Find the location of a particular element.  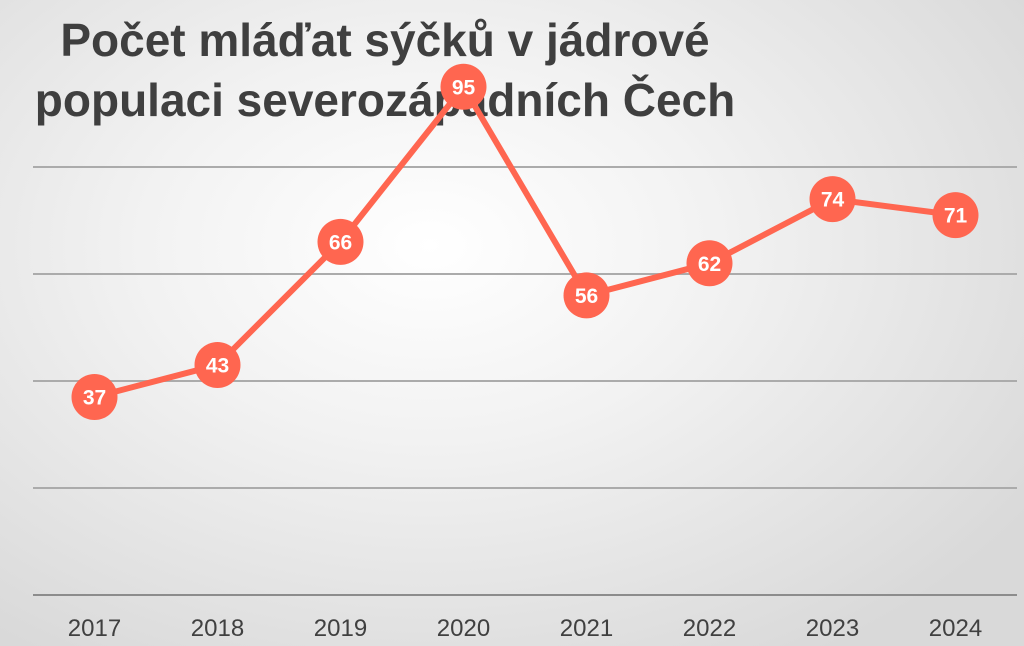

point-value-label: 37 is located at coordinates (94, 398).